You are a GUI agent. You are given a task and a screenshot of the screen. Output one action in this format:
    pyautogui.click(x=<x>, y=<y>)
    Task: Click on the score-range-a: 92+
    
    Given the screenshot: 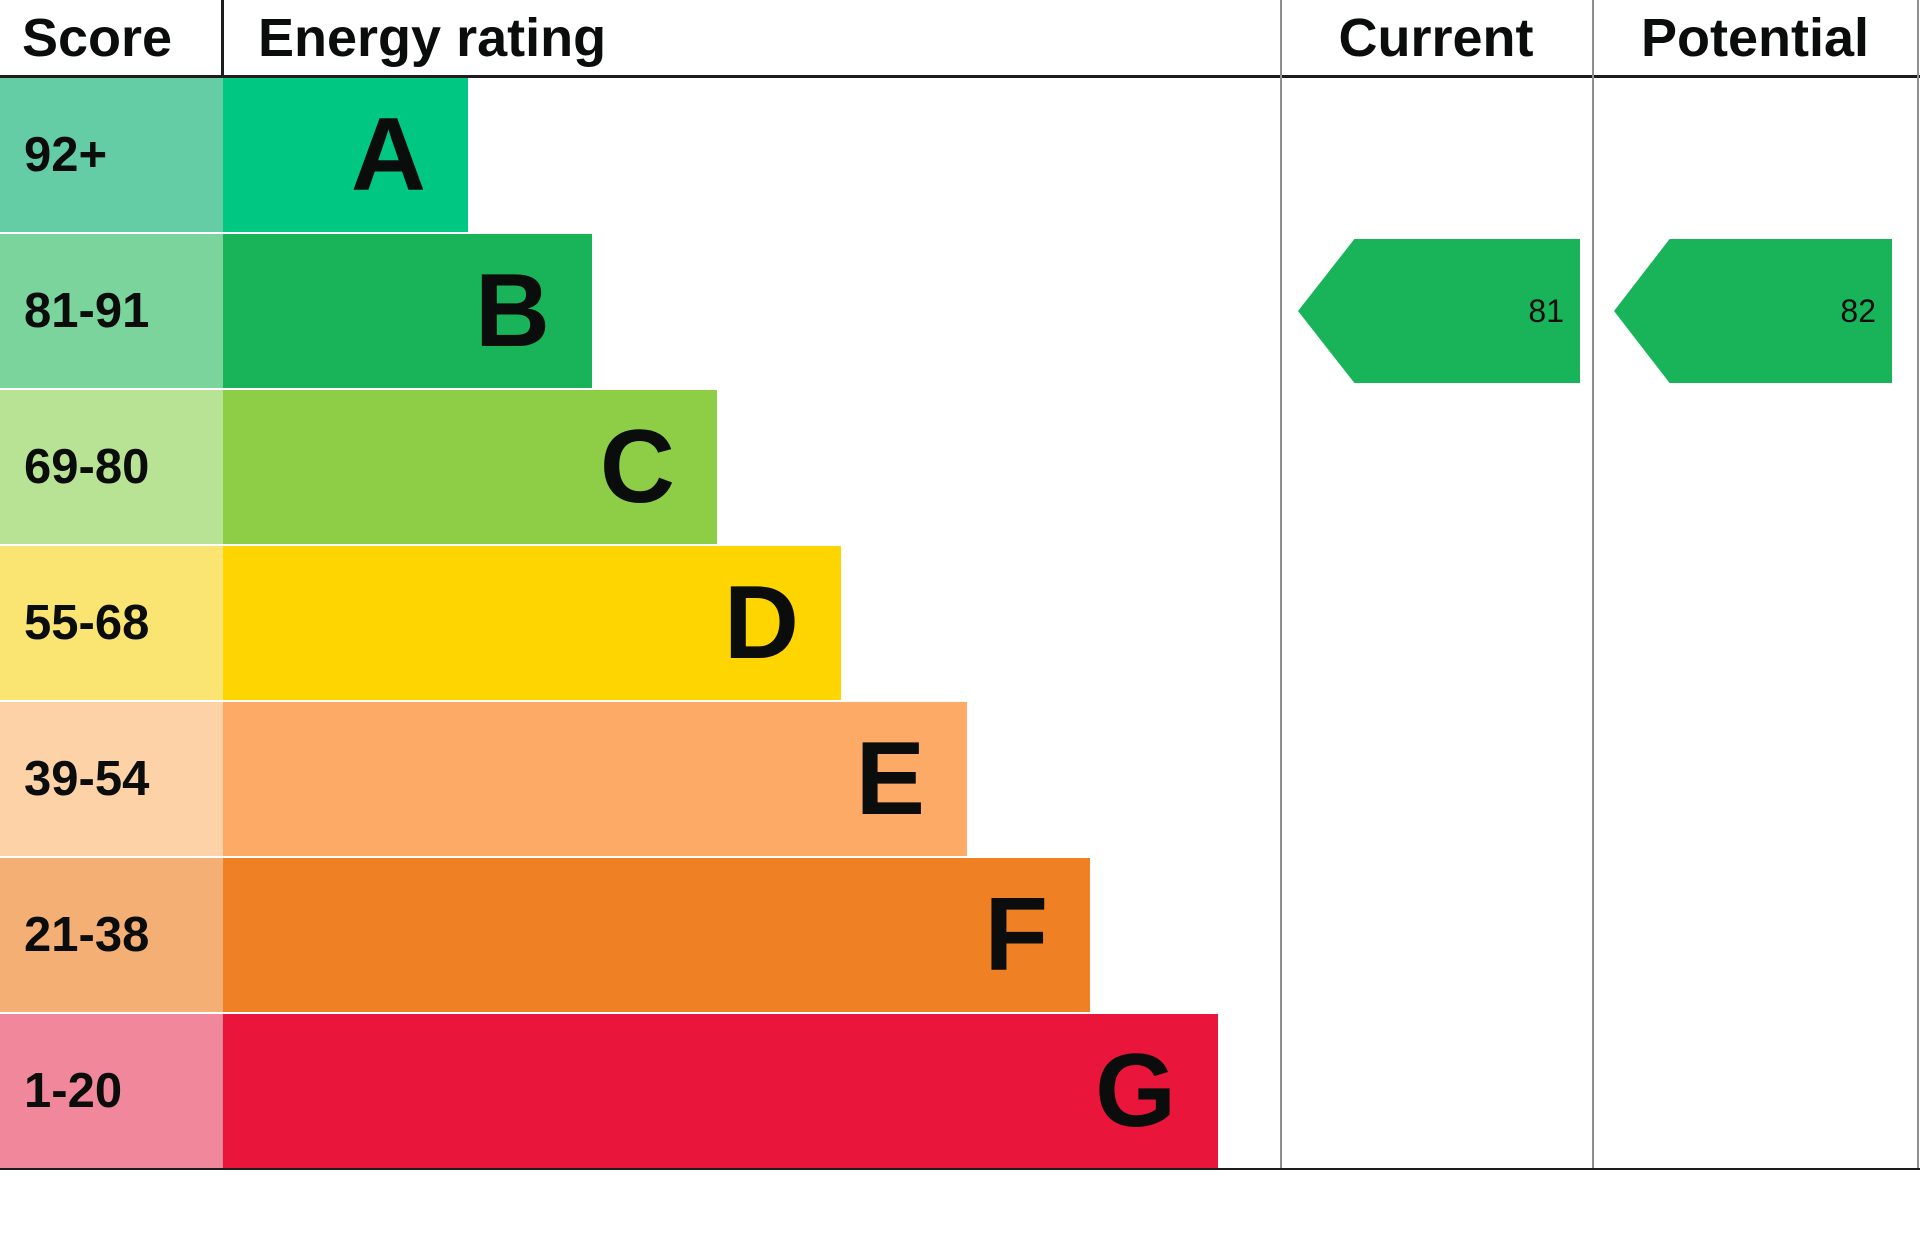 What is the action you would take?
    pyautogui.click(x=111, y=155)
    